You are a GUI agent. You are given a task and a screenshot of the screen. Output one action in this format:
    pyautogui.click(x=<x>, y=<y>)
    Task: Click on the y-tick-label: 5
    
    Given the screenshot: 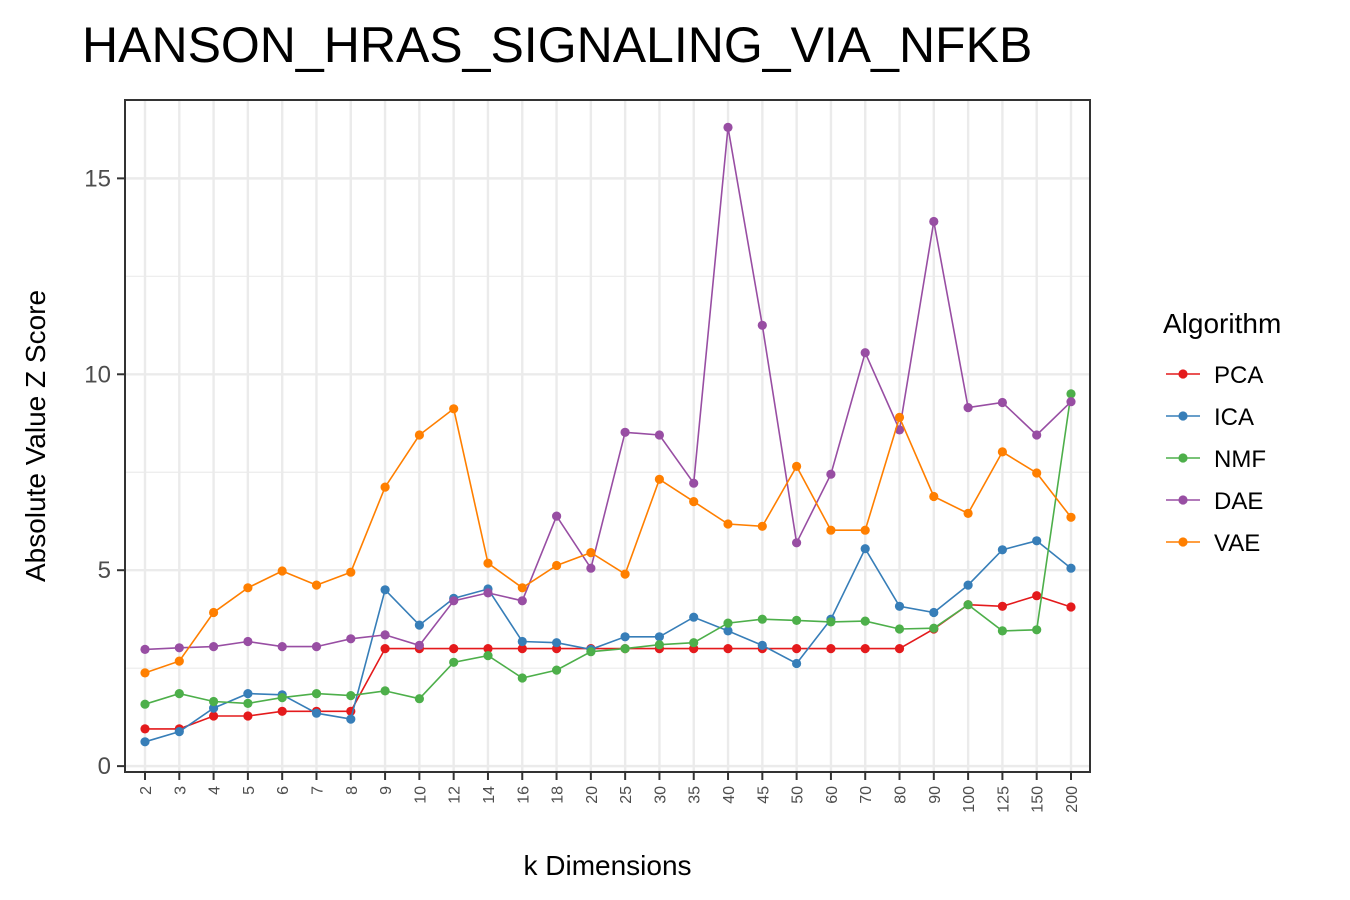 What is the action you would take?
    pyautogui.click(x=104, y=570)
    